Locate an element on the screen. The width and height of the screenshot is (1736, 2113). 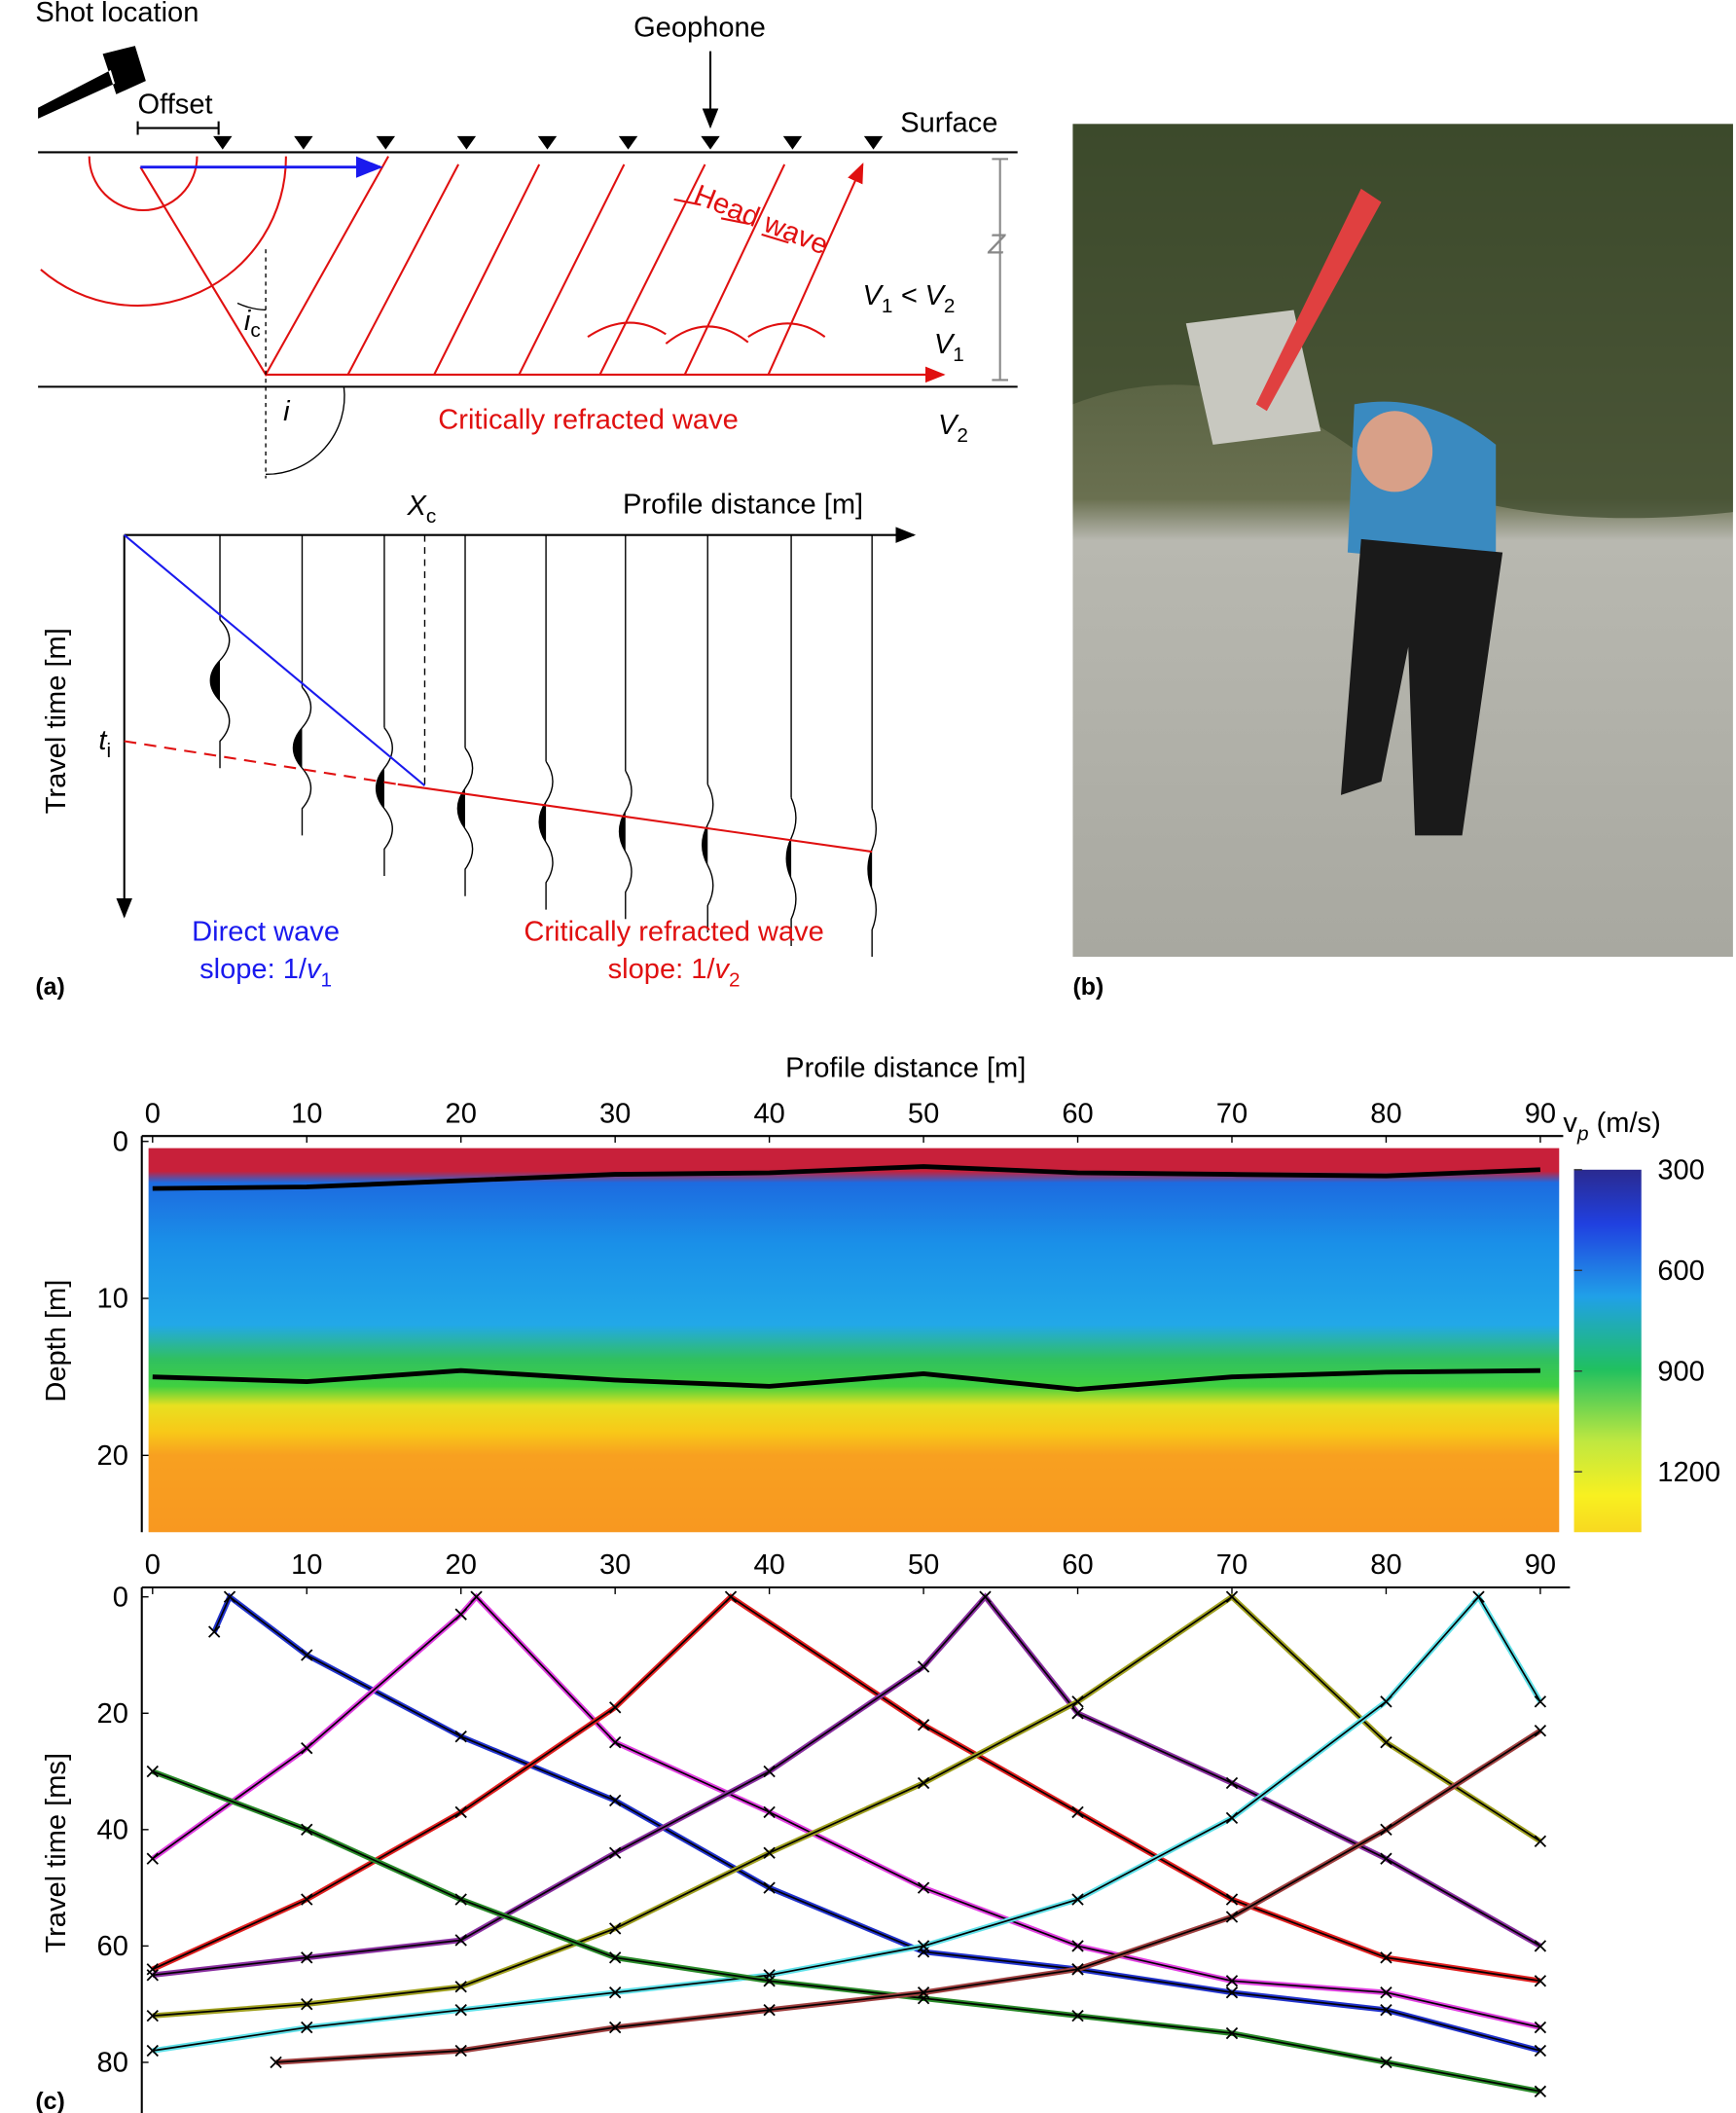
colorbar-title: vp (m/s) is located at coordinates (1612, 1126).